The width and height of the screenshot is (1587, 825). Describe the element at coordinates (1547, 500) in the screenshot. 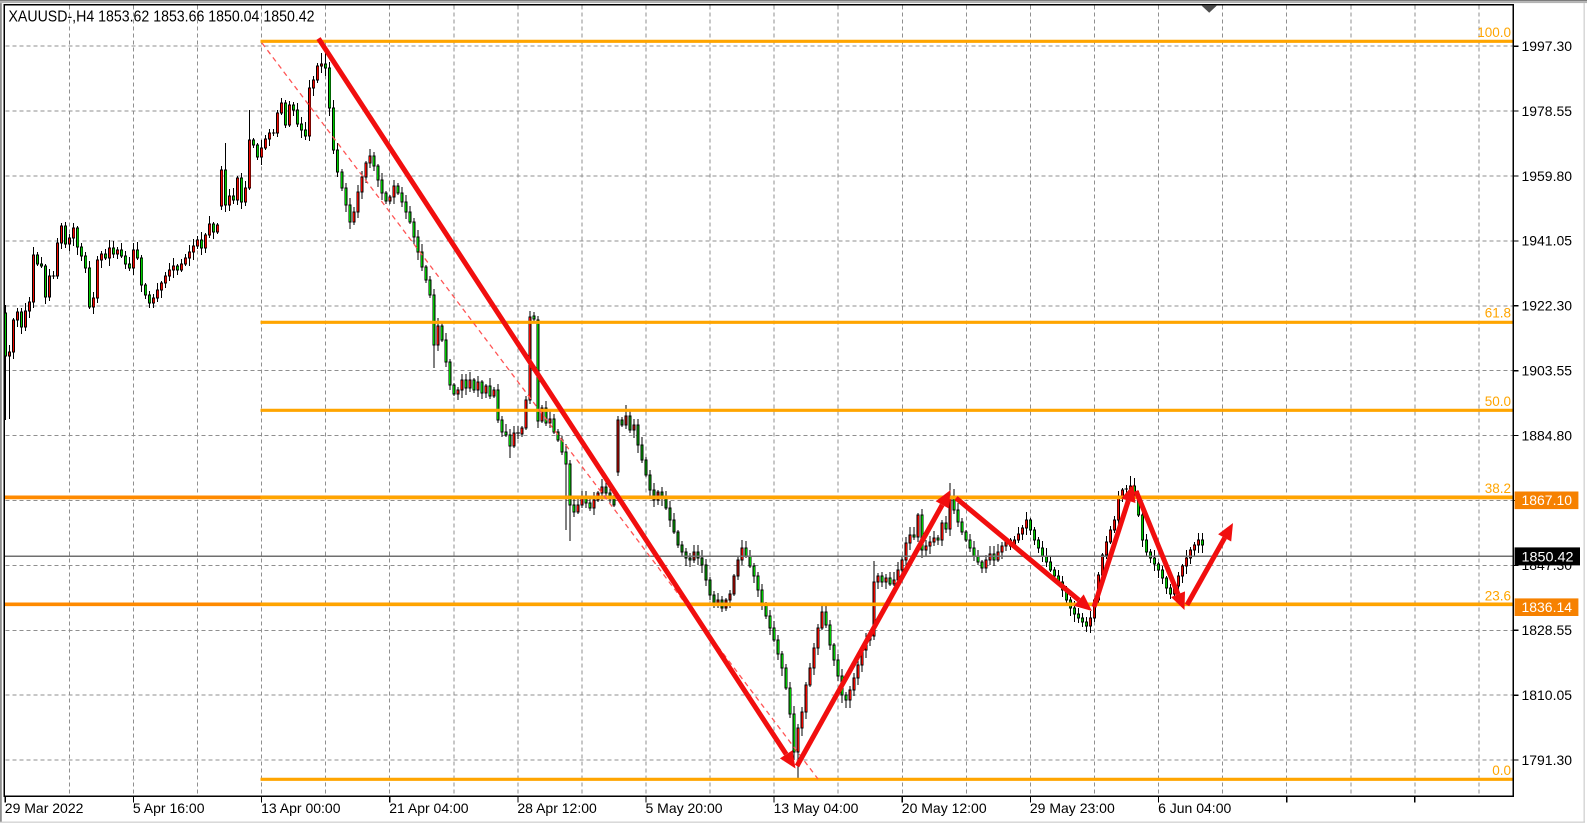

I see `svg-text: 1867.10` at that location.